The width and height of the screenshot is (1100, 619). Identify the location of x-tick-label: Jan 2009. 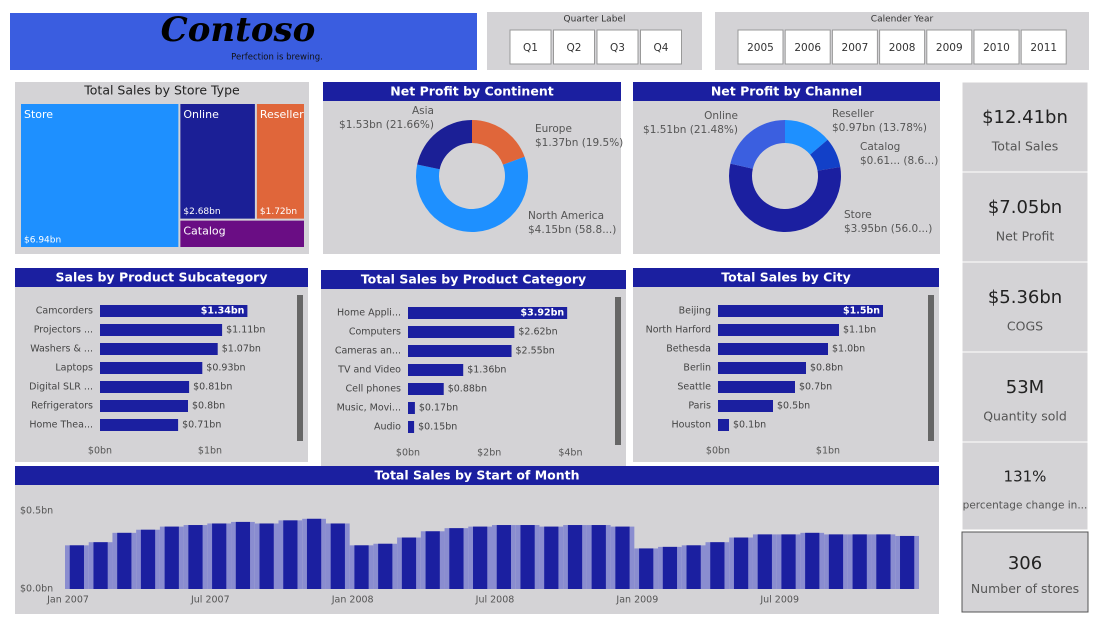
(636, 600).